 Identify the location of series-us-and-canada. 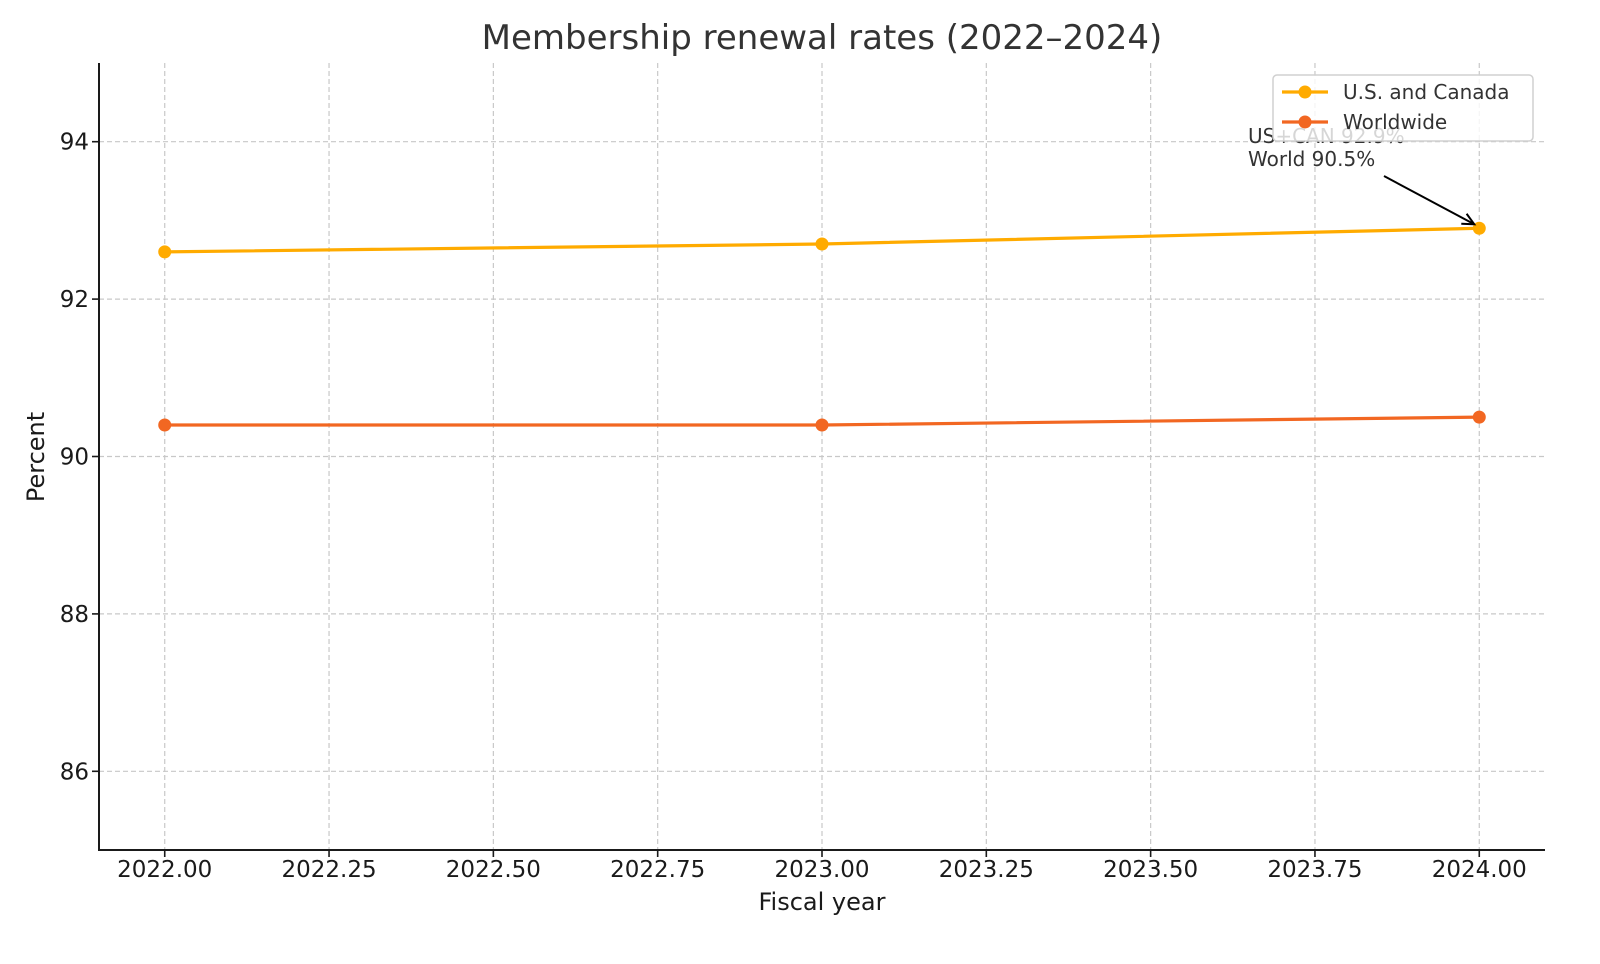
(822, 240).